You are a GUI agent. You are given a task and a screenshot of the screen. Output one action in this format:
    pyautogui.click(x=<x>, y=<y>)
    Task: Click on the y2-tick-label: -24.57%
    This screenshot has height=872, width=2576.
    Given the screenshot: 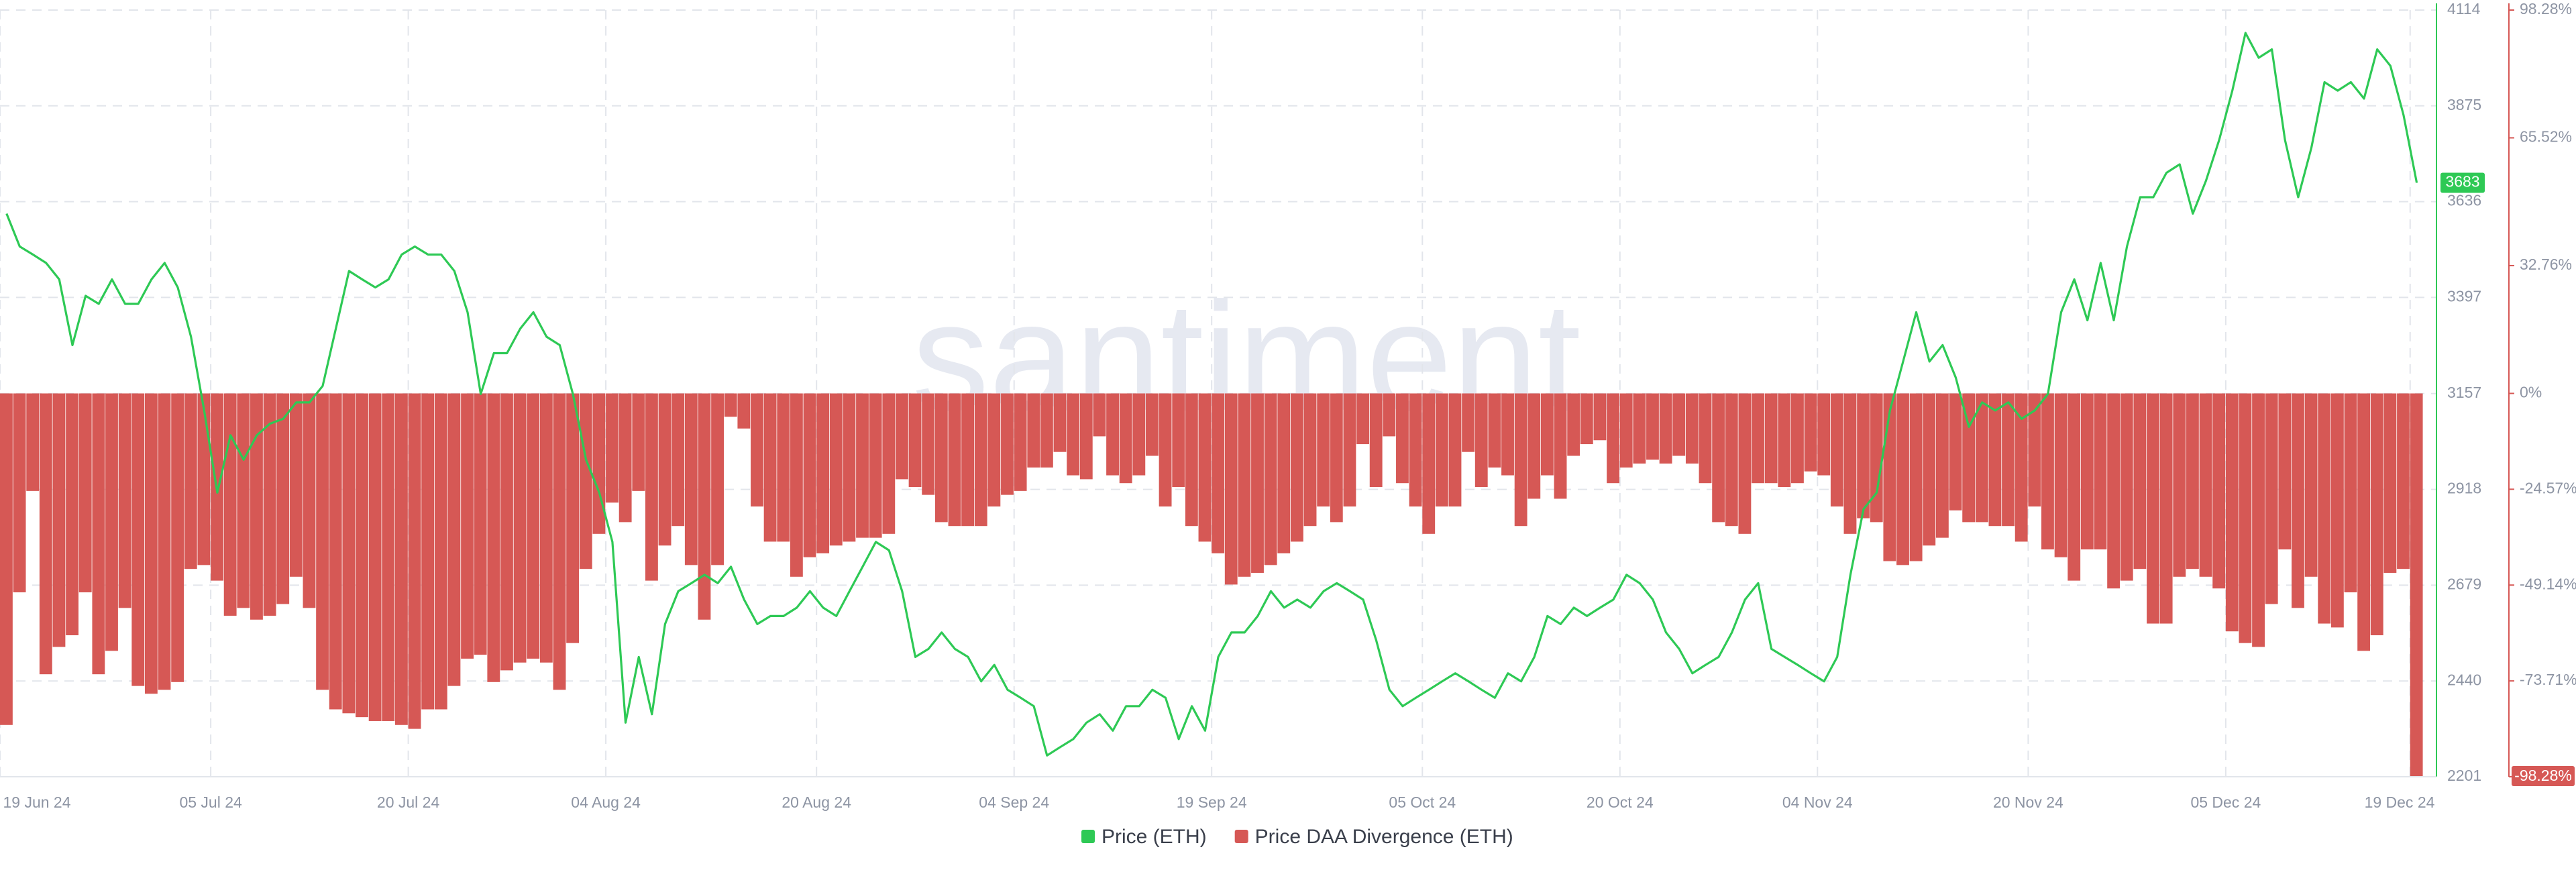 What is the action you would take?
    pyautogui.click(x=2548, y=488)
    